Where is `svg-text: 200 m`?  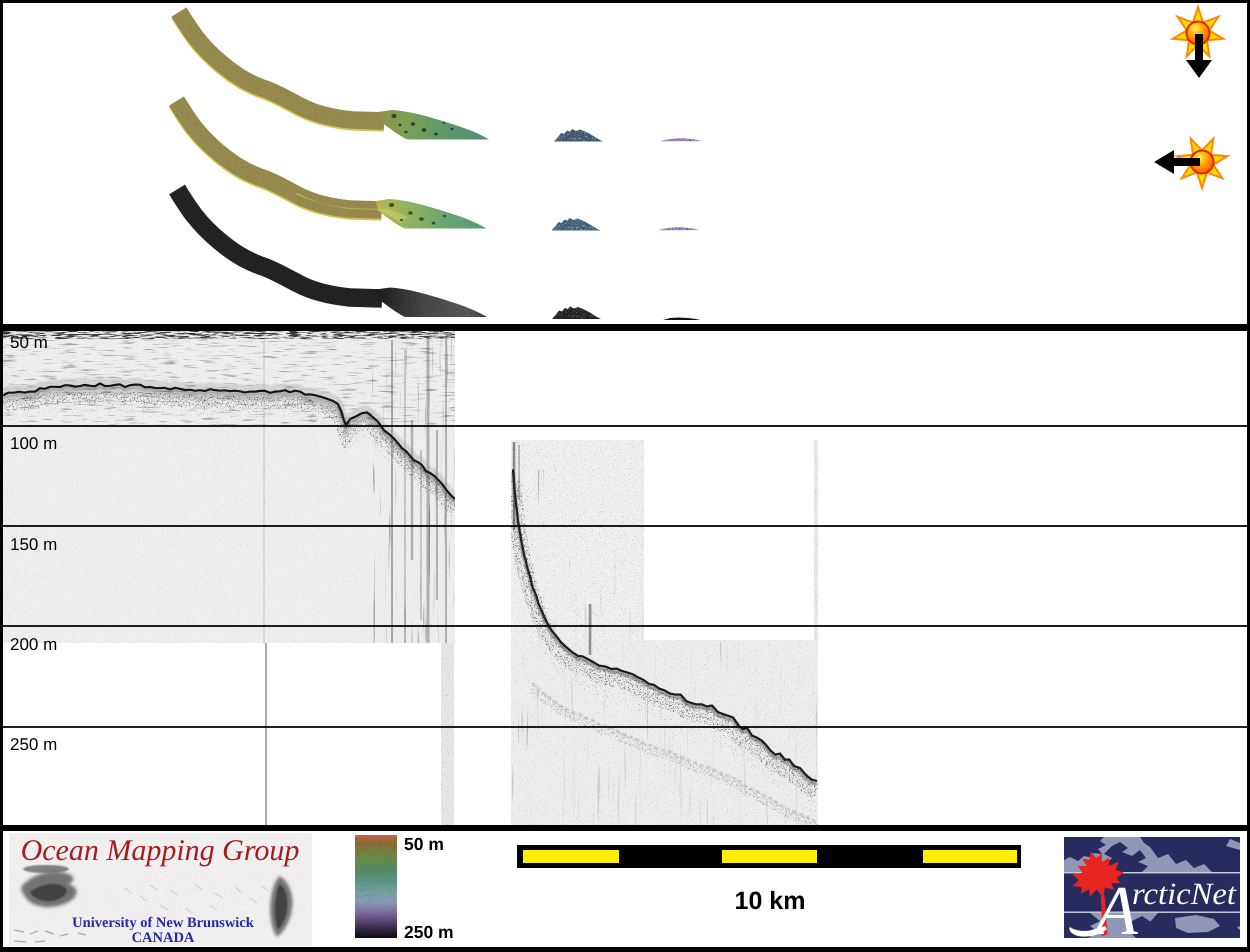
svg-text: 200 m is located at coordinates (33, 644).